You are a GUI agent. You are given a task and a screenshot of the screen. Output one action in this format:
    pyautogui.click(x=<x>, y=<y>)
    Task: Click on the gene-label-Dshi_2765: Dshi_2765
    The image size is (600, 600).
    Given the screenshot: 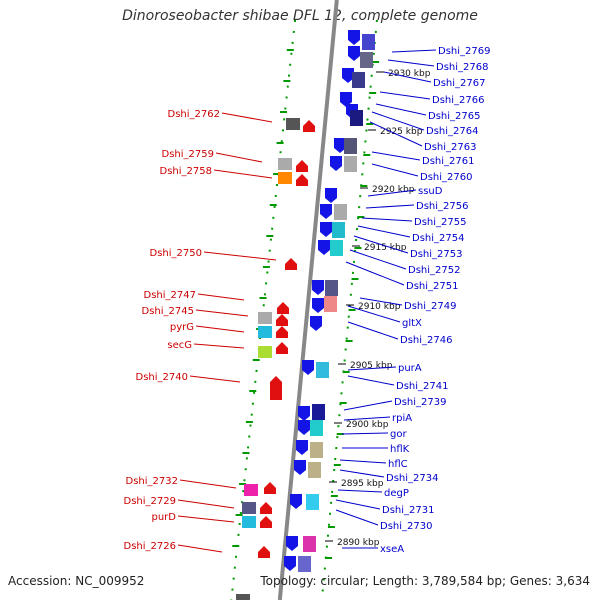 What is the action you would take?
    pyautogui.click(x=454, y=116)
    